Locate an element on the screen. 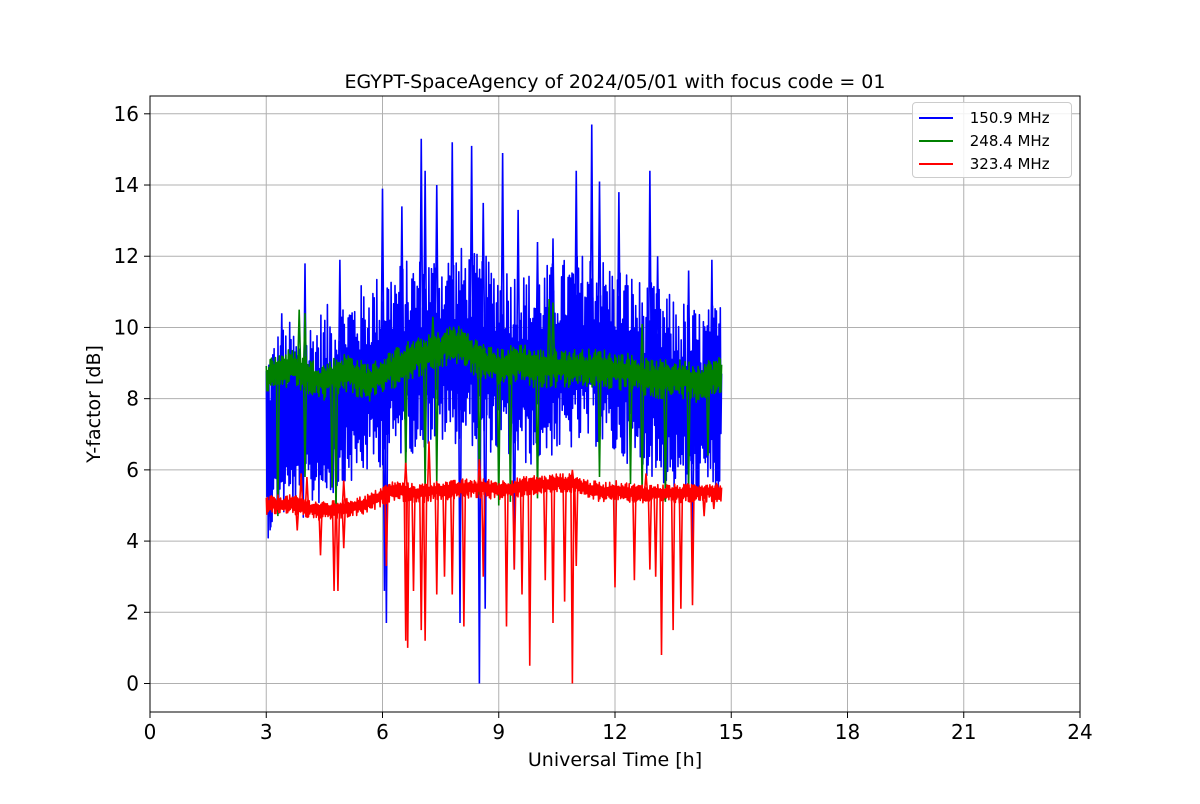 The image size is (1200, 804). legend-item-248-4: 248.4 MHz is located at coordinates (984, 141).